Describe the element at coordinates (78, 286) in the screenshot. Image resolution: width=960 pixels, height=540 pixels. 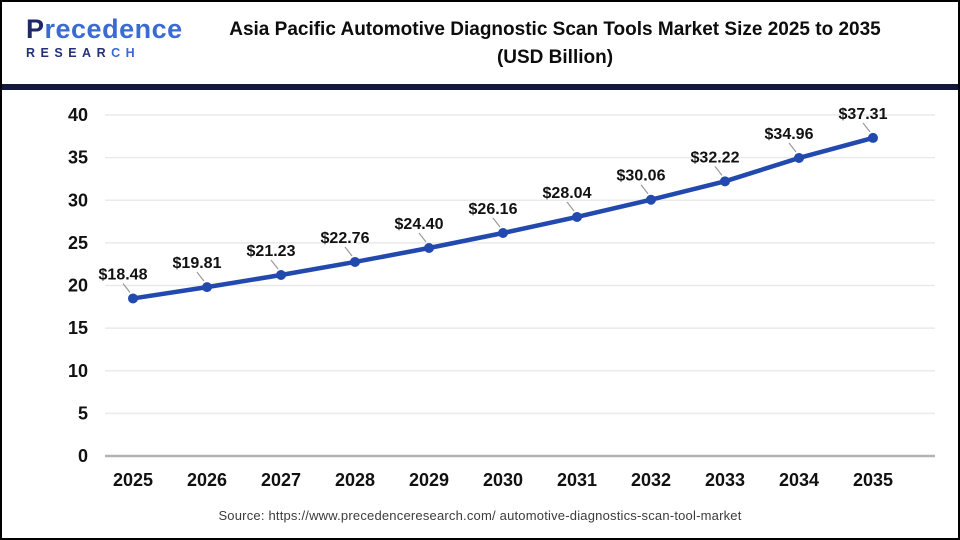
I see `y-tick-label: 20` at that location.